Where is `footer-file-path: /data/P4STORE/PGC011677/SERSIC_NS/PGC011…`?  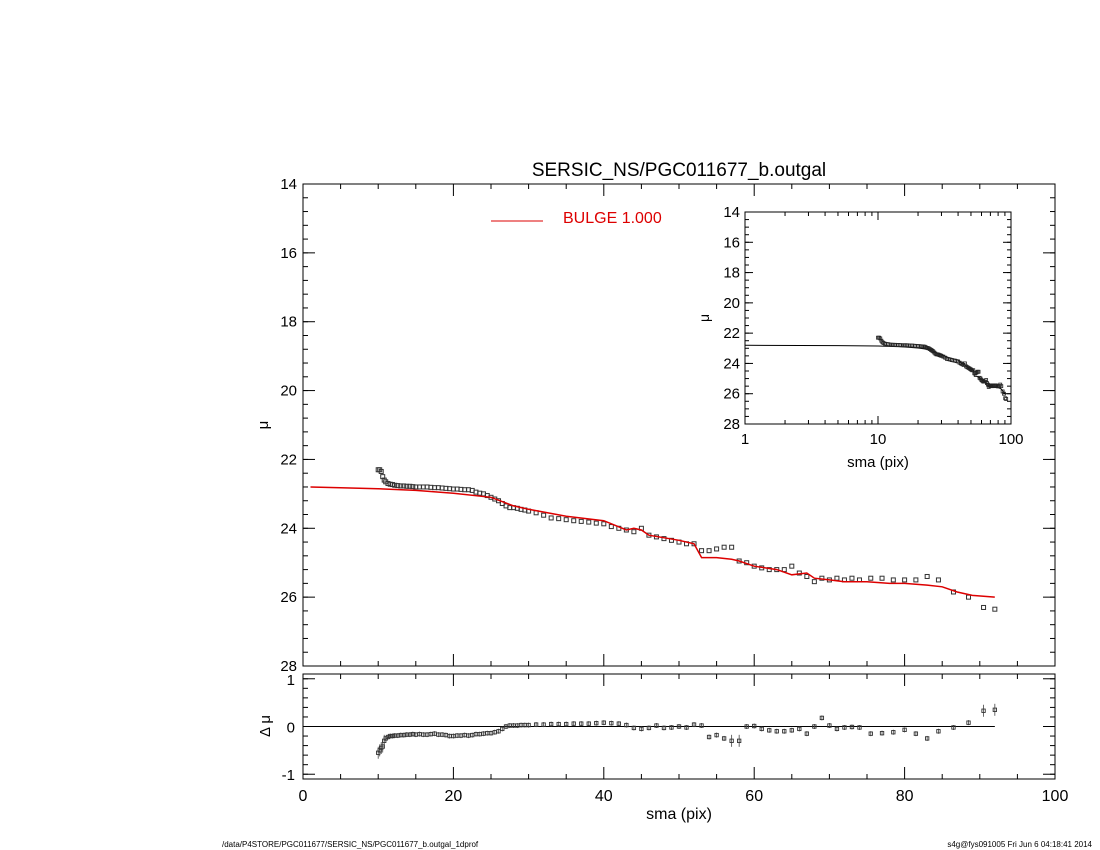
footer-file-path: /data/P4STORE/PGC011677/SERSIC_NS/PGC011… is located at coordinates (350, 844).